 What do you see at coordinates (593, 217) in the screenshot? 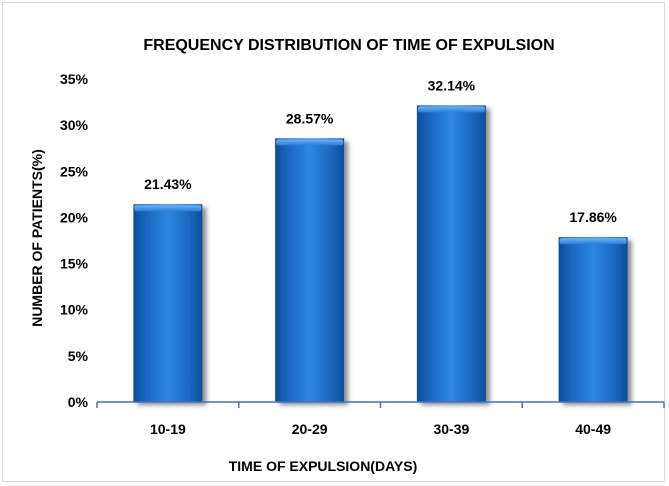
I see `data-label: 17.86%` at bounding box center [593, 217].